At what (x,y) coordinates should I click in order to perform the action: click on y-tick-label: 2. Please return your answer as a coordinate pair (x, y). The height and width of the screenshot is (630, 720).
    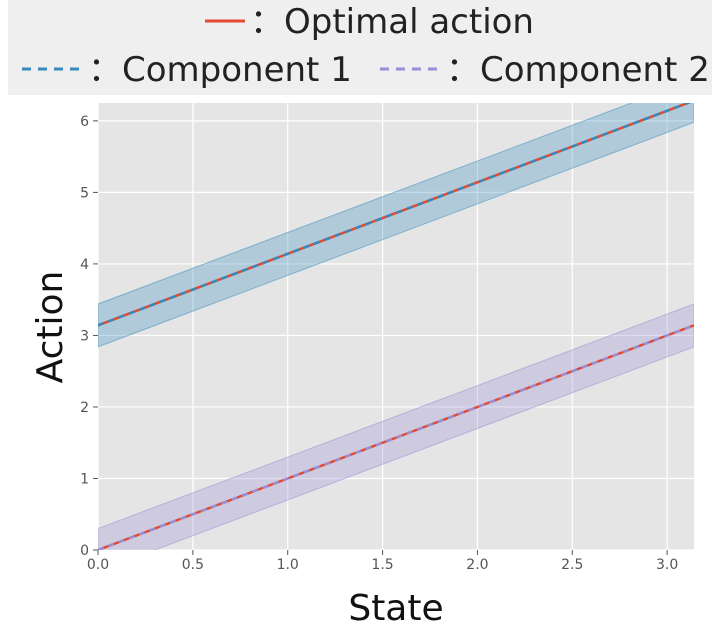
    Looking at the image, I should click on (84, 408).